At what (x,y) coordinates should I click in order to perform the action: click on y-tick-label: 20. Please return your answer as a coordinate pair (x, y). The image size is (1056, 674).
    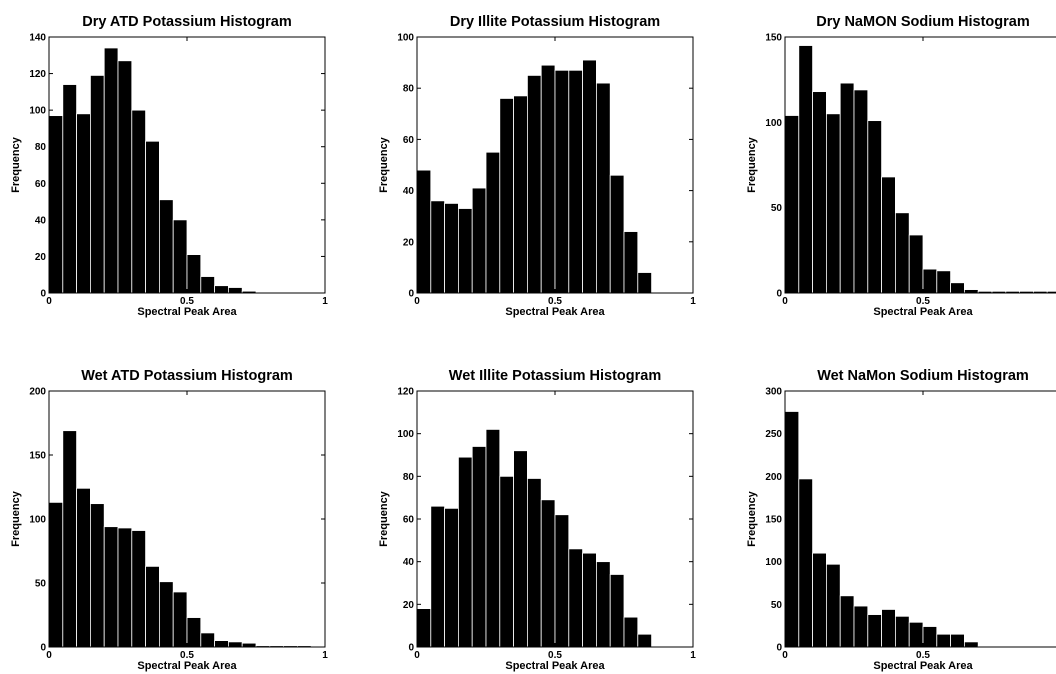
    Looking at the image, I should click on (409, 242).